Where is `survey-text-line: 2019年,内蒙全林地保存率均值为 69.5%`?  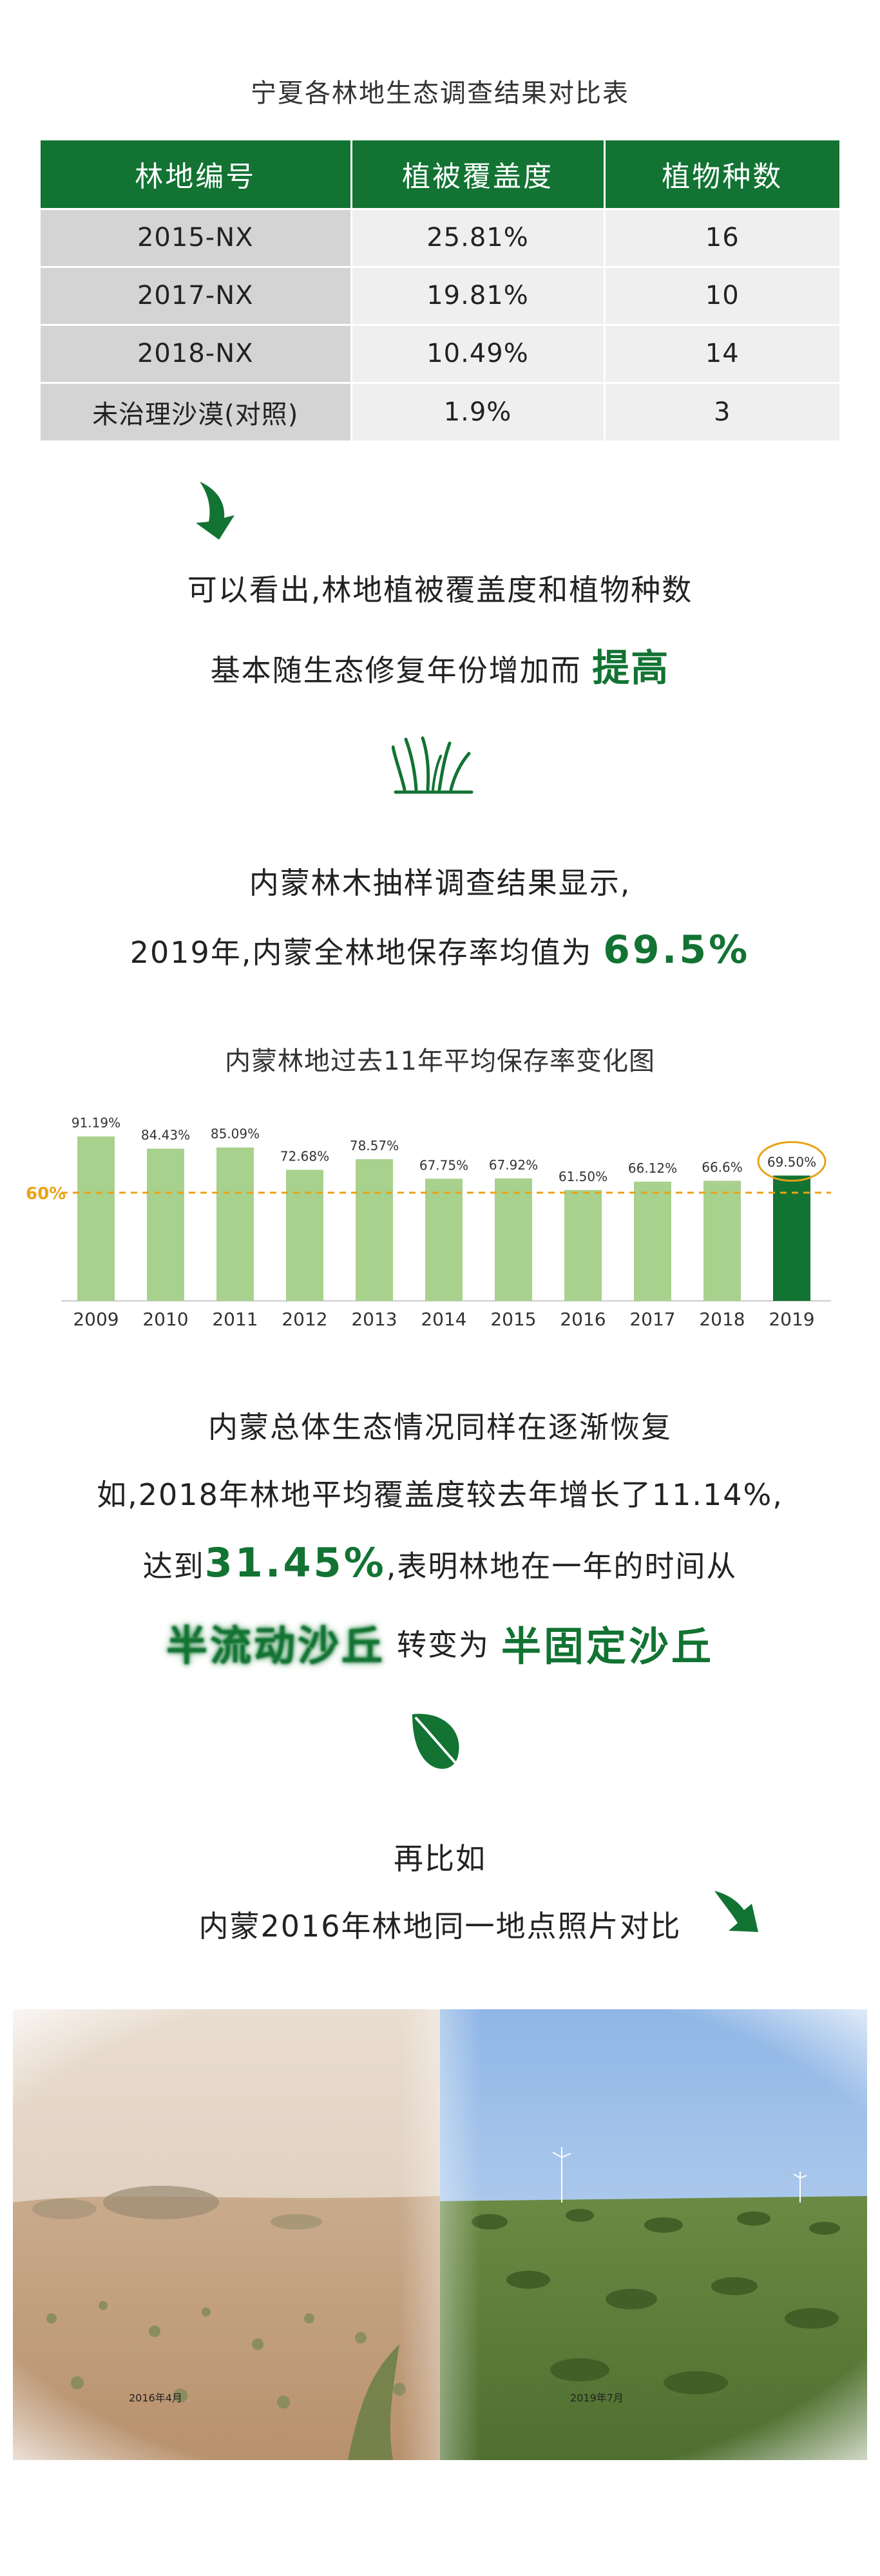 survey-text-line: 2019年,内蒙全林地保存率均值为 69.5% is located at coordinates (440, 949).